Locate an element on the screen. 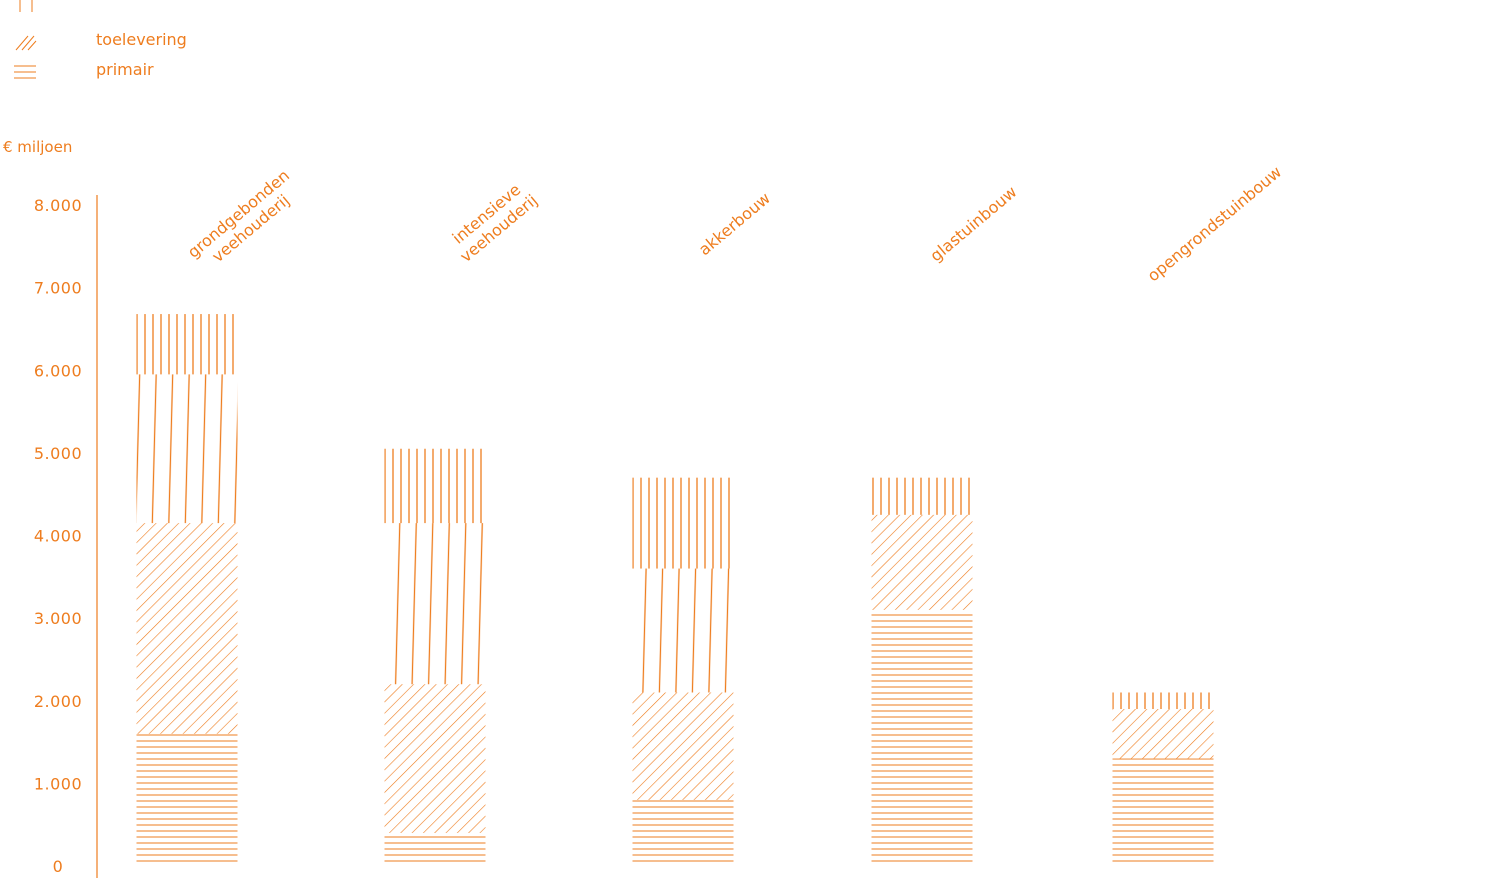 This screenshot has width=1504, height=878. diagonal-pattern-icon is located at coordinates (26, 43).